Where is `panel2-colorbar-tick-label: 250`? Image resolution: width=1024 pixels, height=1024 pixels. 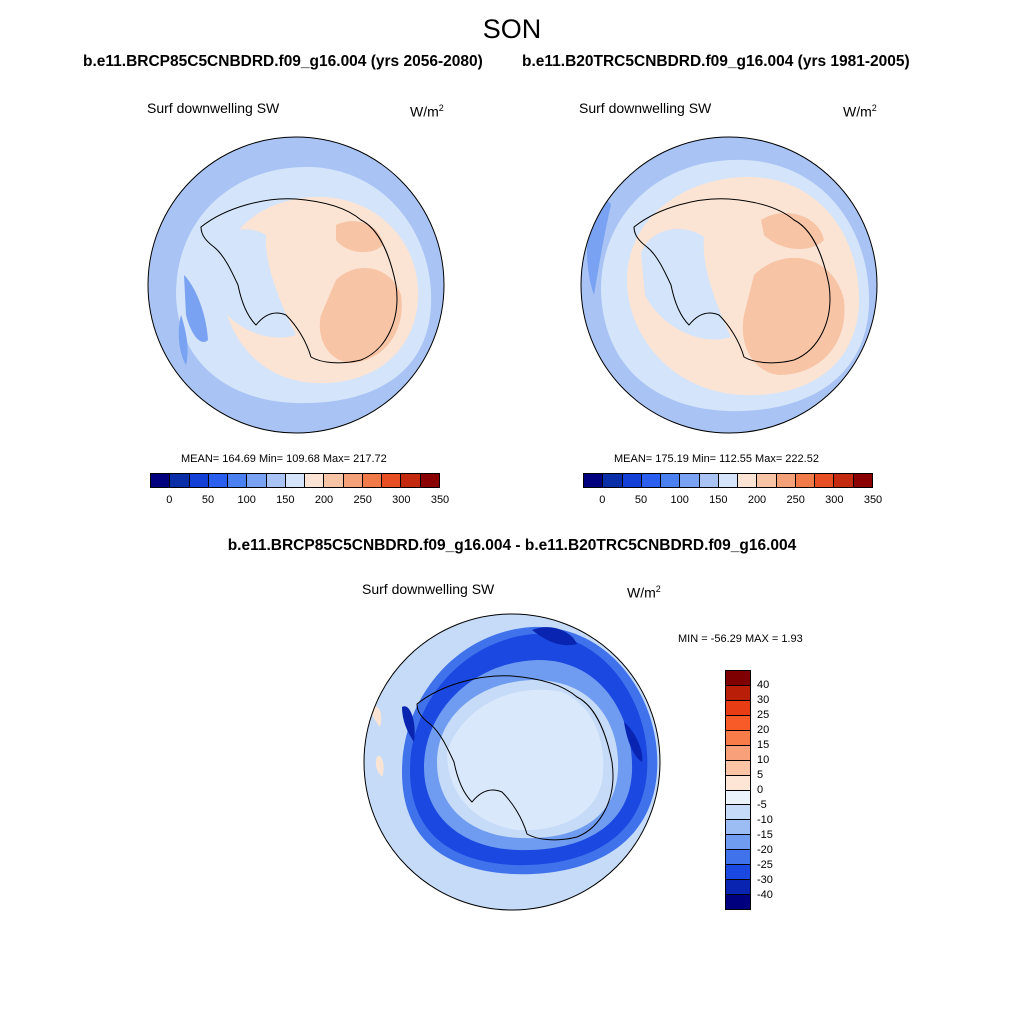 panel2-colorbar-tick-label: 250 is located at coordinates (795, 500).